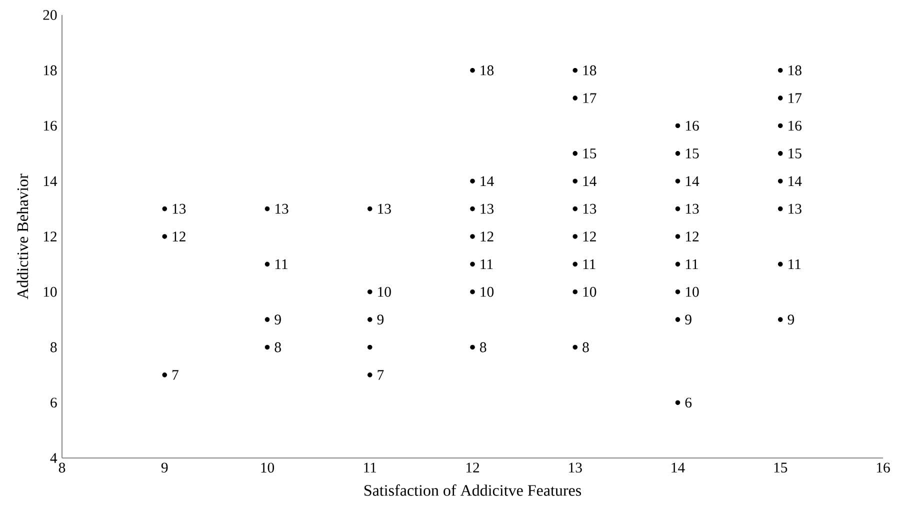  I want to click on y-tick-label: 8, so click(53, 347).